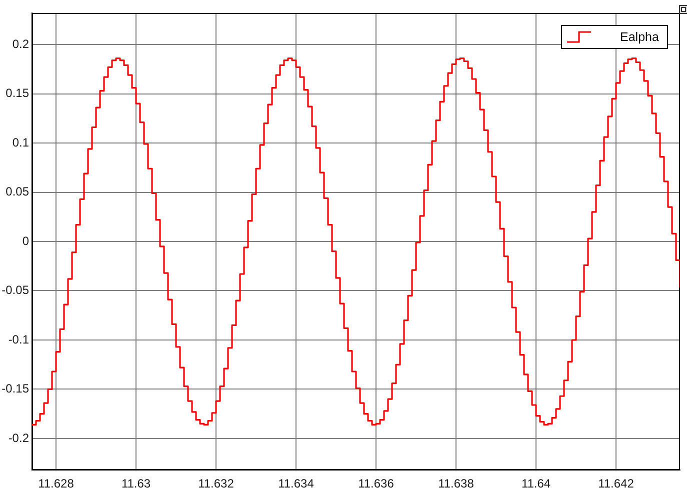  What do you see at coordinates (18, 191) in the screenshot?
I see `y-tick-label: 0.05` at bounding box center [18, 191].